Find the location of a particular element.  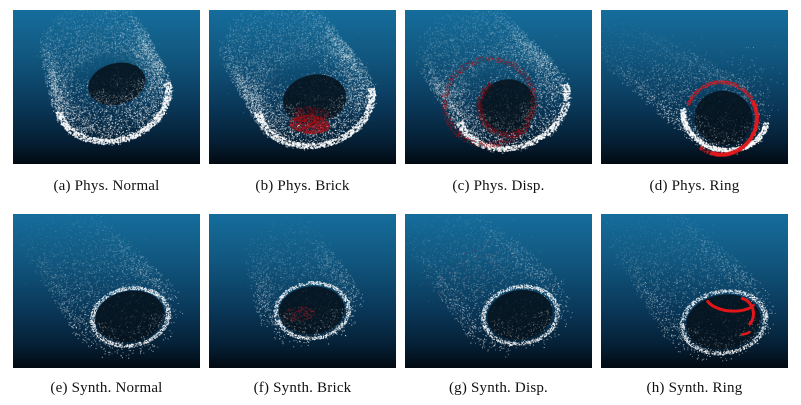

panel-d: (d) Phys. Ring is located at coordinates (694, 112).